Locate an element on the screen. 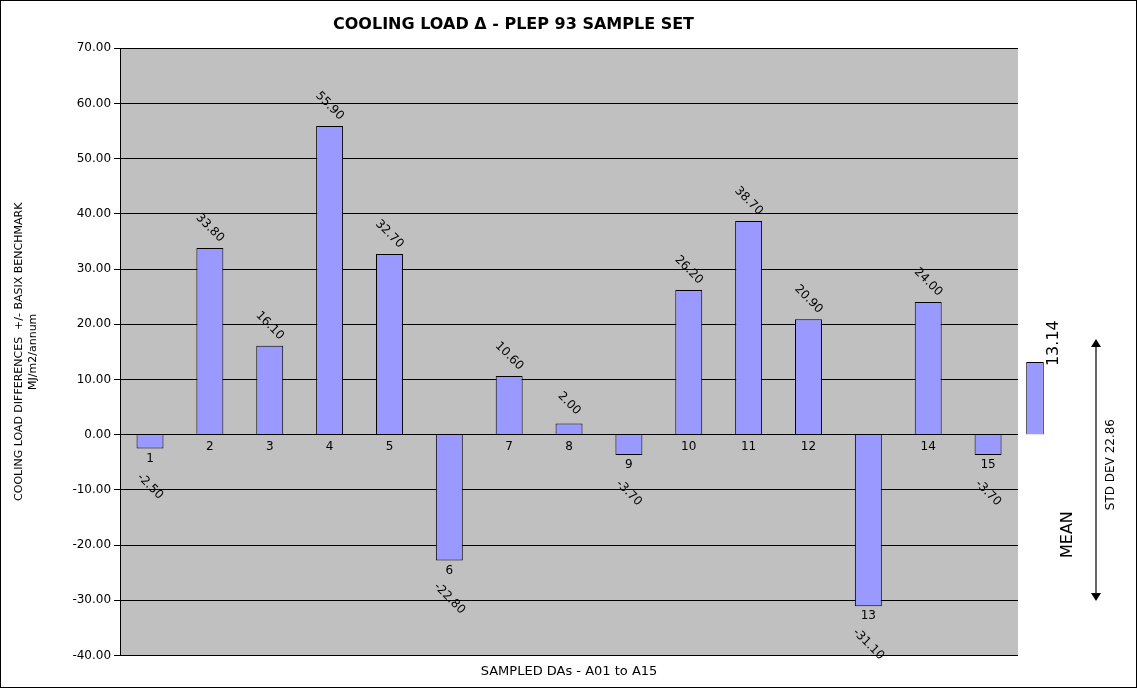 The image size is (1137, 688). x-tick-label: 12 is located at coordinates (808, 445).